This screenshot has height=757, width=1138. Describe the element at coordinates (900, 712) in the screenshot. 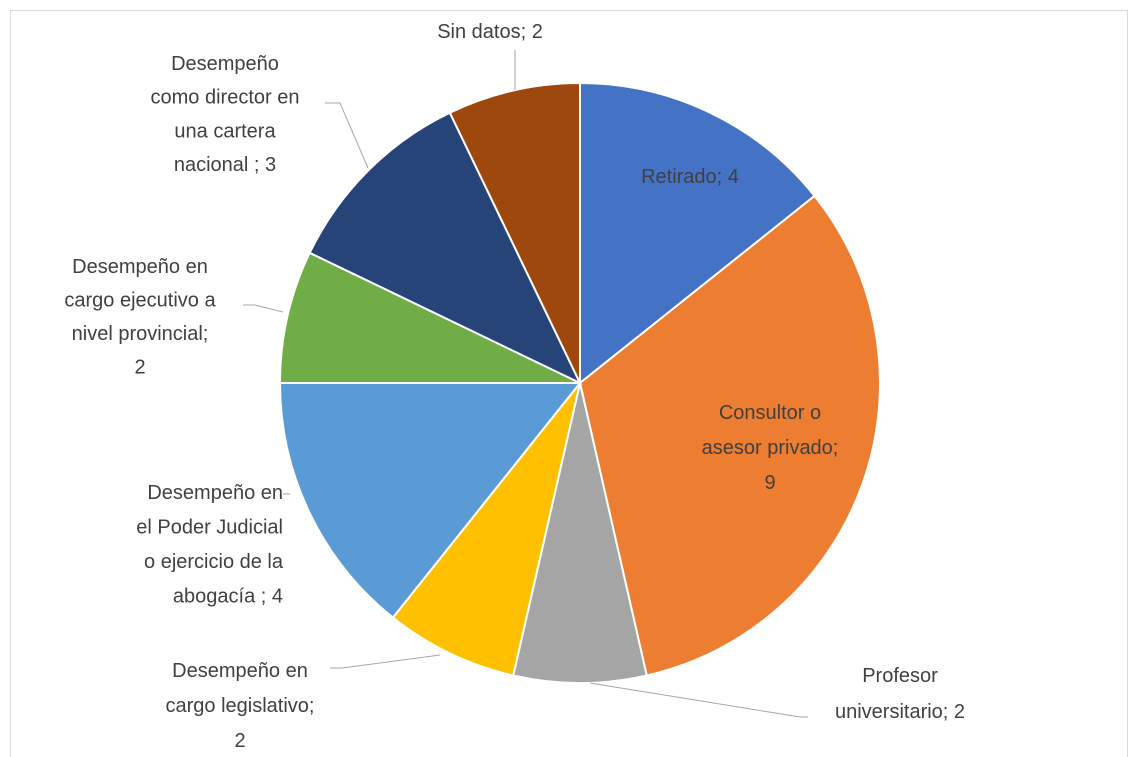

I see `data-label-line: universitario; 2` at that location.